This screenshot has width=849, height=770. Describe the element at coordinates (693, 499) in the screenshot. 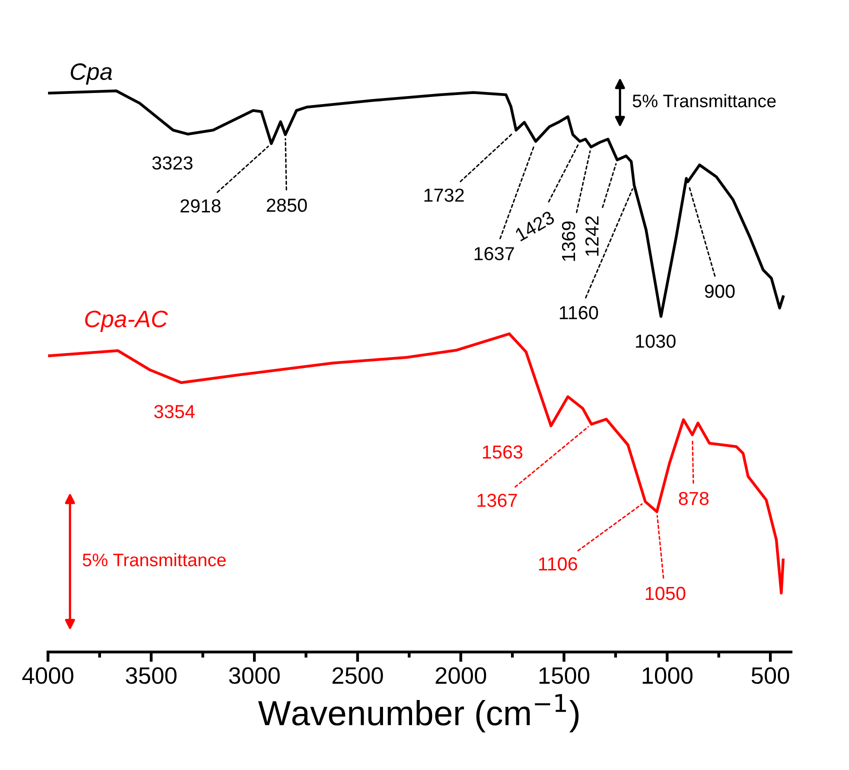

I see `annotation: 878` at that location.